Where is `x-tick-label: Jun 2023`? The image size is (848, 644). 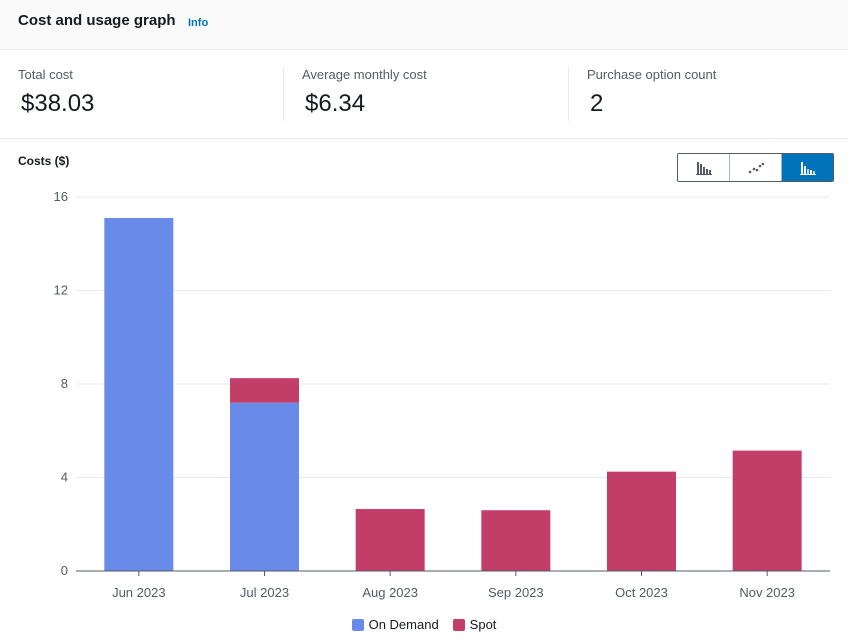
x-tick-label: Jun 2023 is located at coordinates (139, 592).